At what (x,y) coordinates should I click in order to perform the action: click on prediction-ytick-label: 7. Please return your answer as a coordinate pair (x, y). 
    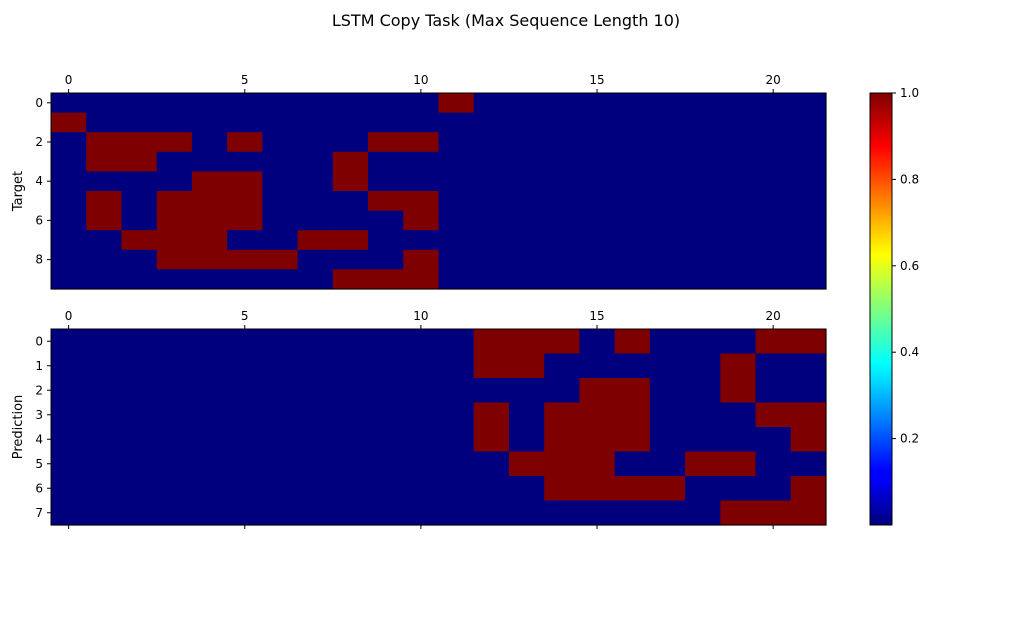
    Looking at the image, I should click on (39, 513).